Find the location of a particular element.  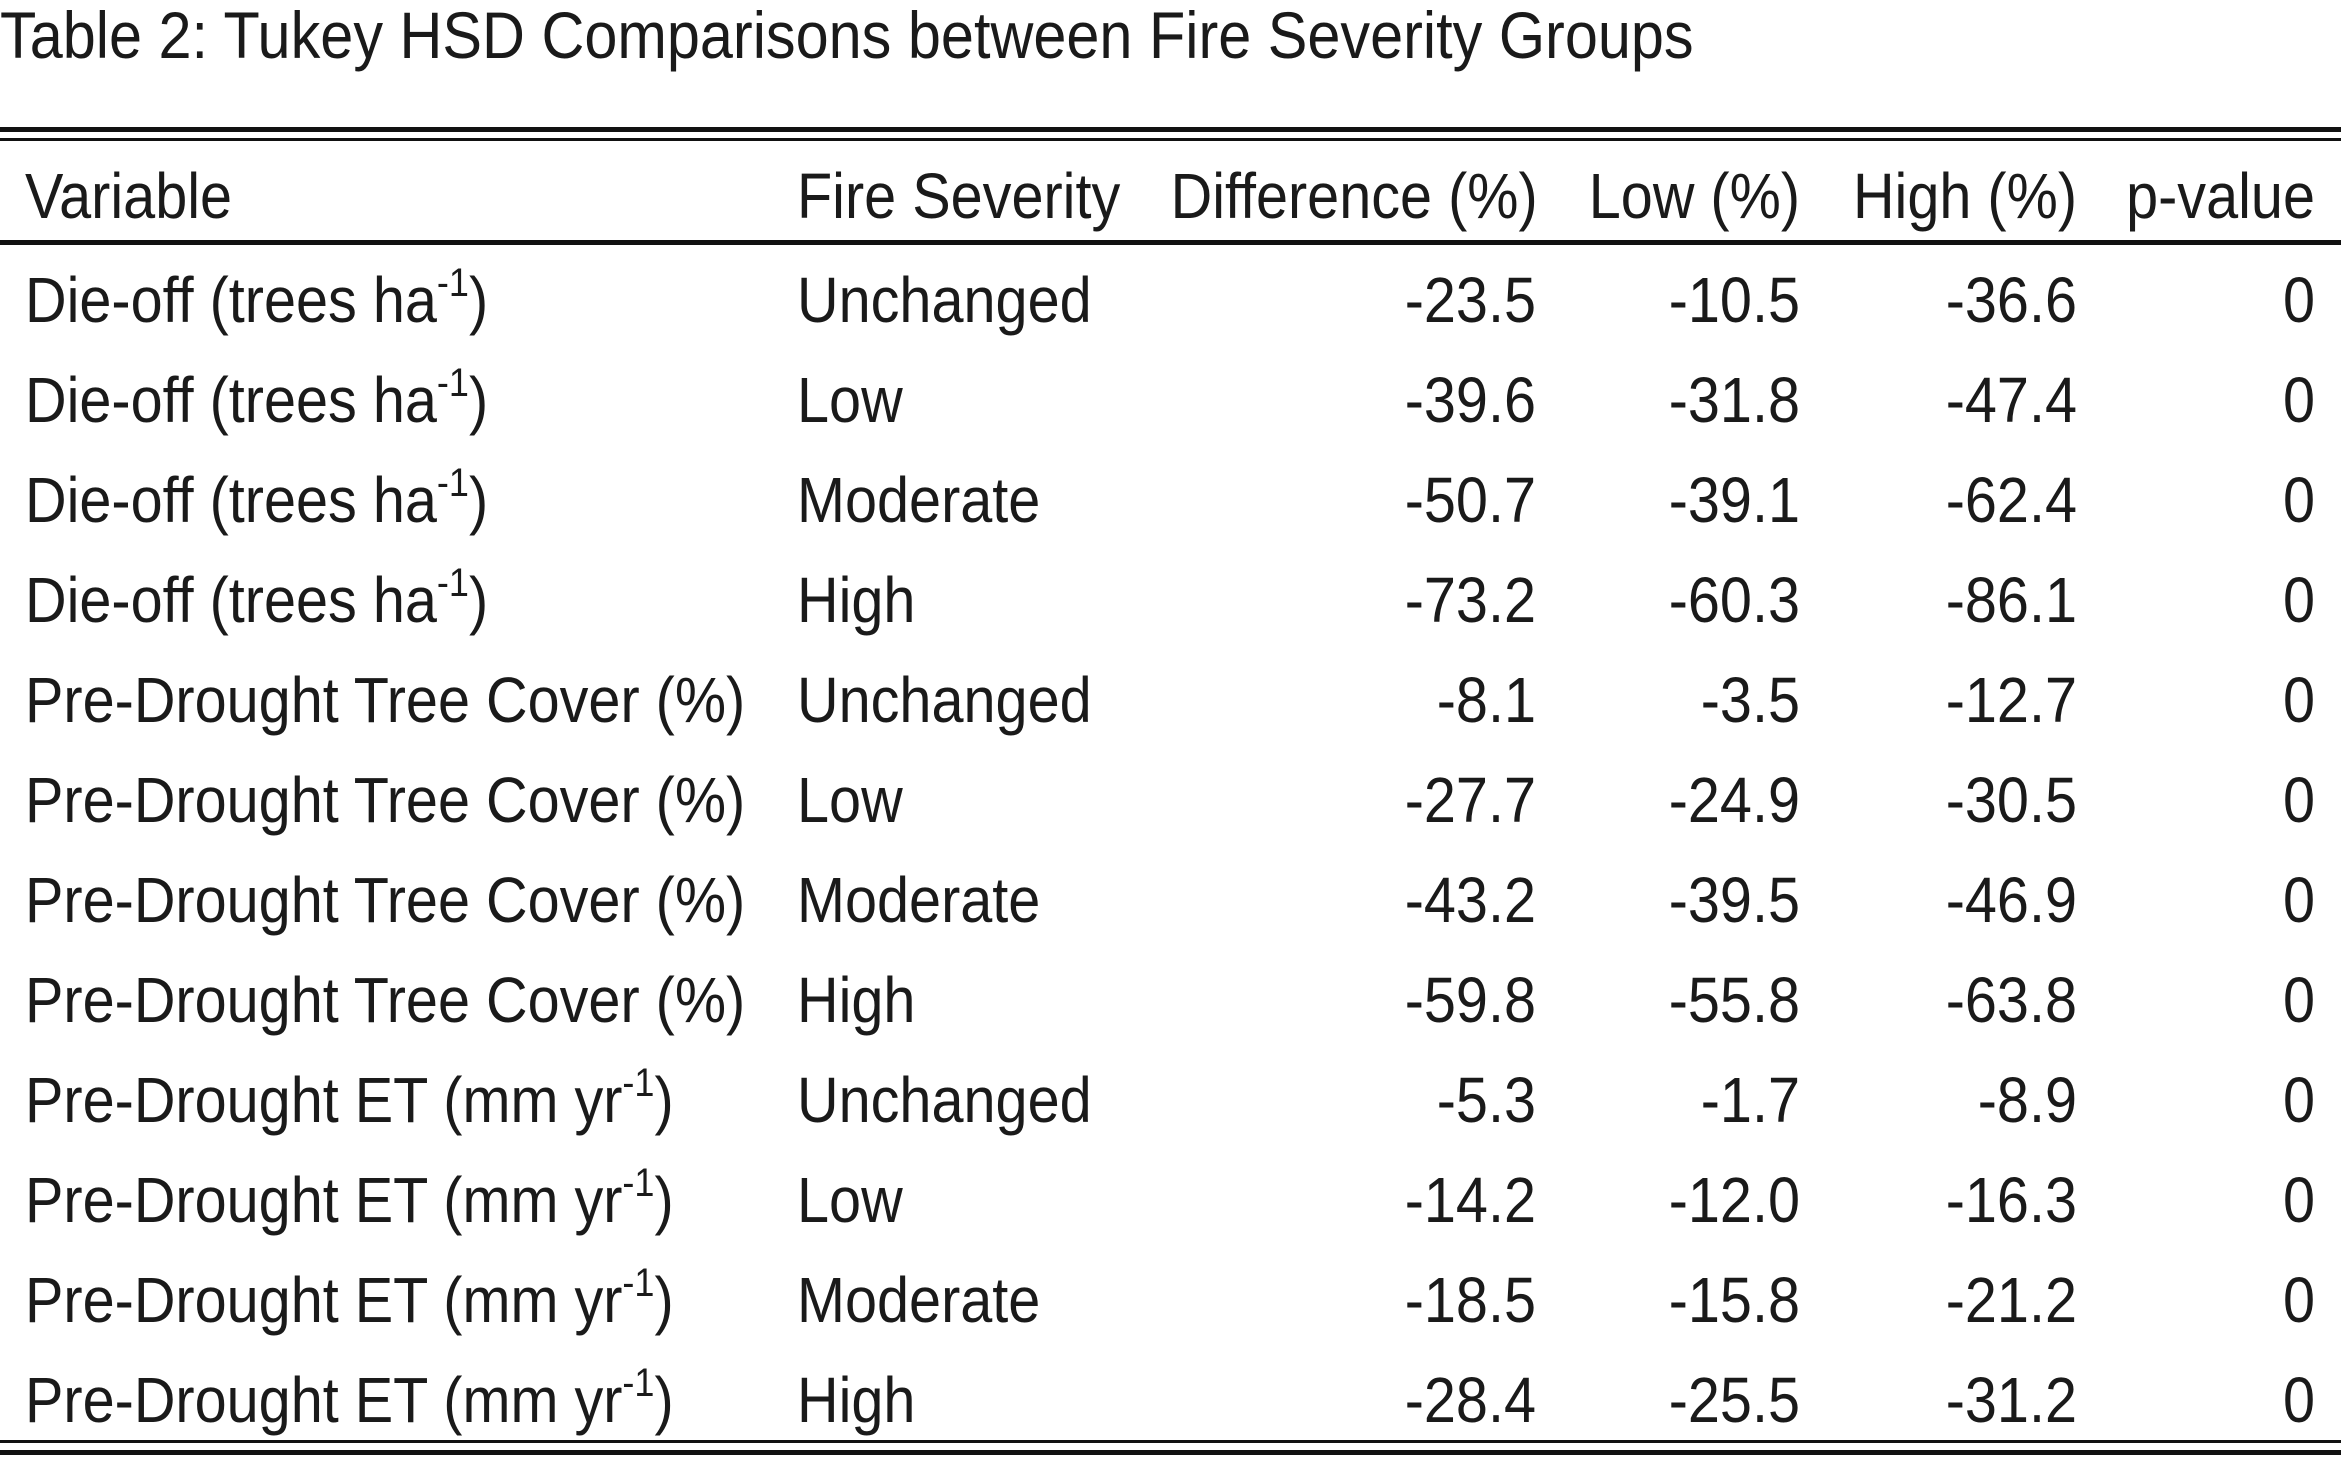

cell-low: -12.0 is located at coordinates (1734, 1200).